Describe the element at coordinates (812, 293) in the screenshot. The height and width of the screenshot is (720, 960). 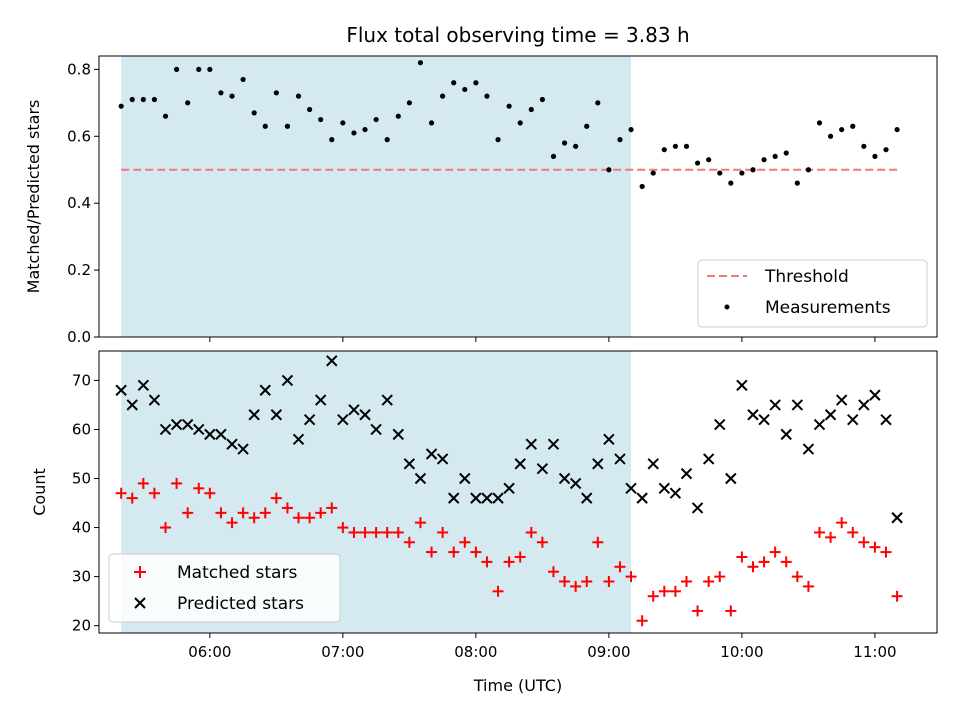
I see `top-legend-box` at that location.